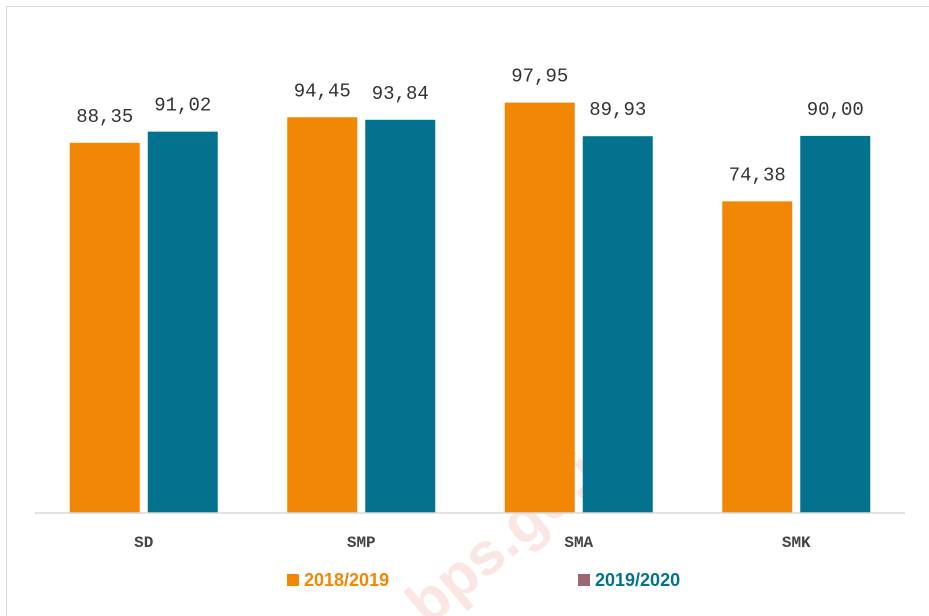 Image resolution: width=929 pixels, height=616 pixels. Describe the element at coordinates (637, 580) in the screenshot. I see `legend-label: 2019/2020` at that location.